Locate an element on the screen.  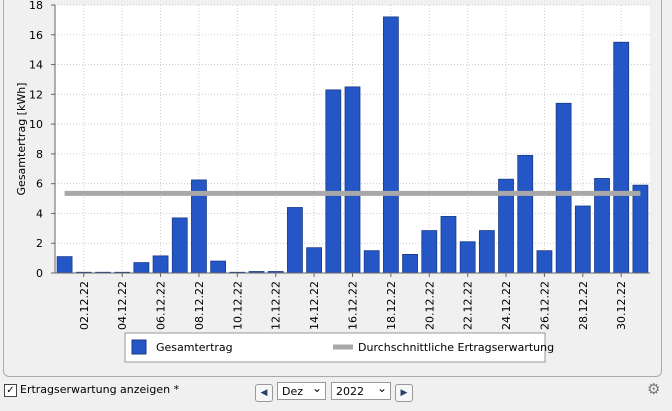
y-tick-label: 6 is located at coordinates (39, 184).